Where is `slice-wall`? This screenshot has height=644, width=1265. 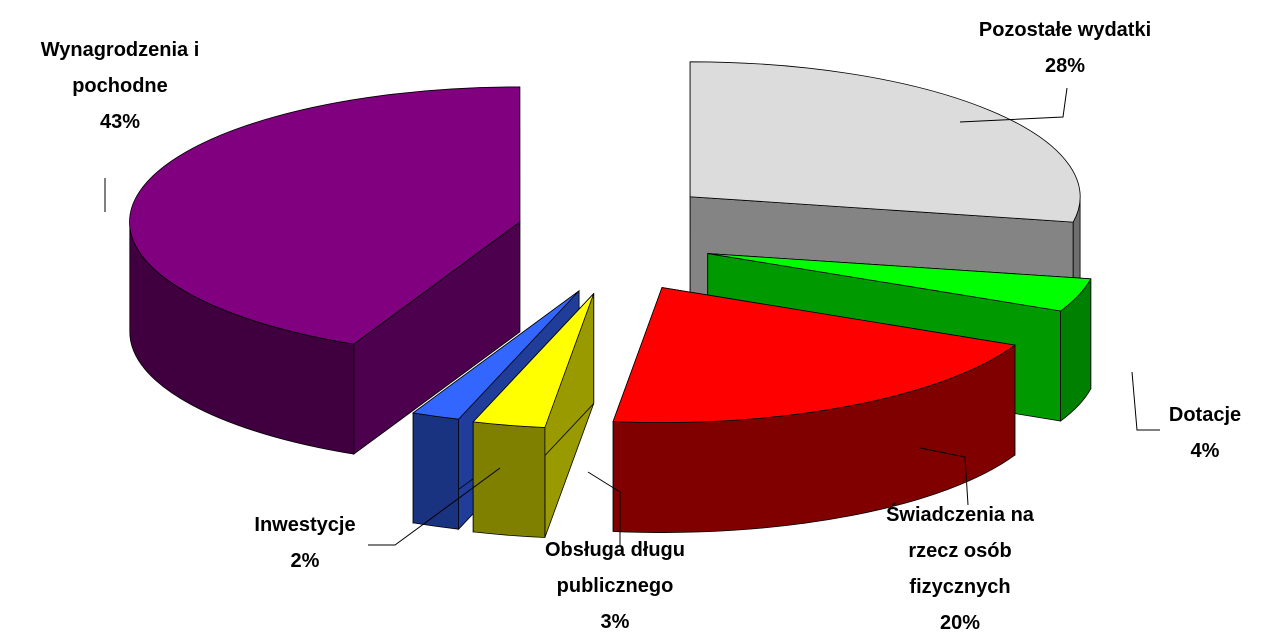 slice-wall is located at coordinates (435, 471).